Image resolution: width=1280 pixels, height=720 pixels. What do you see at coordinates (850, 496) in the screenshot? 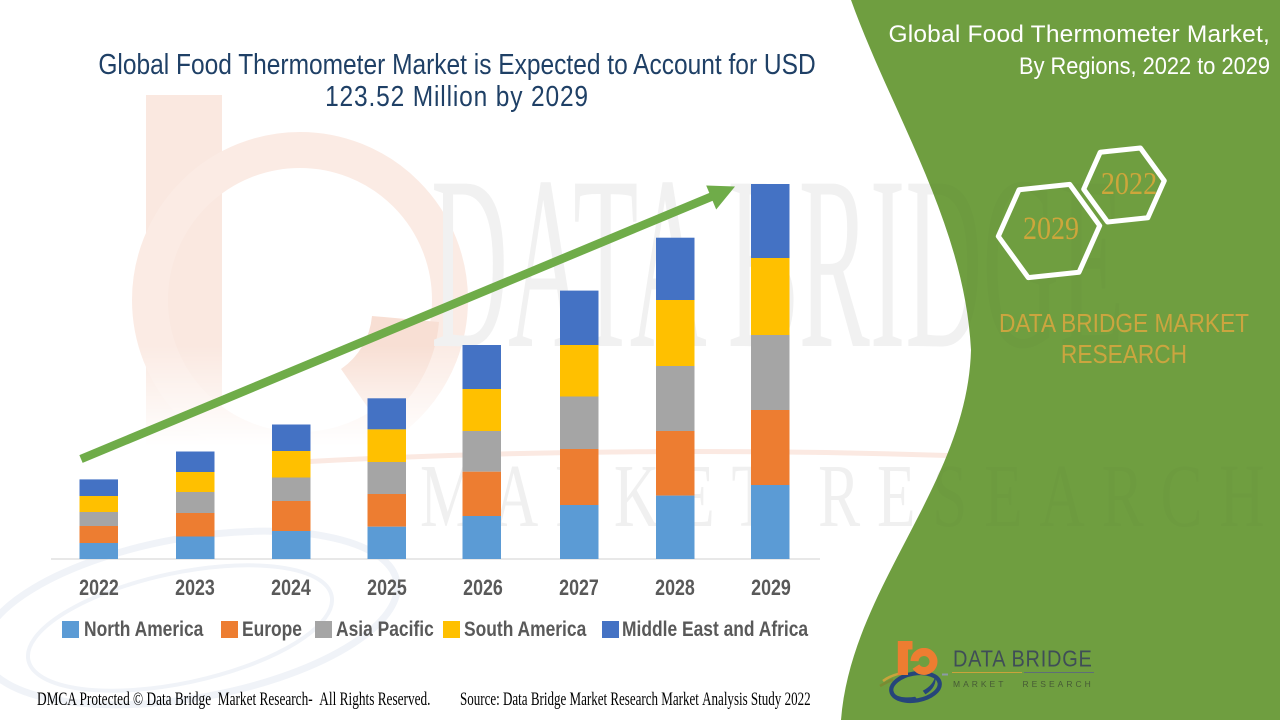
I see `svg-text: MARKET RESEARCH` at bounding box center [850, 496].